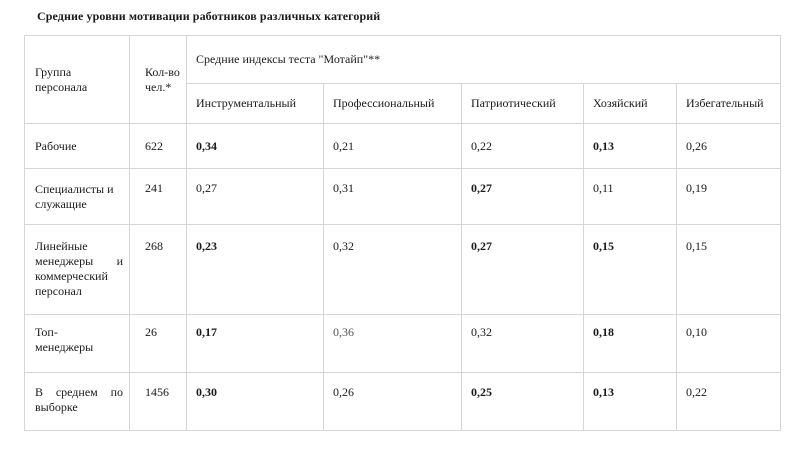 The image size is (800, 449). I want to click on table-row: Рабочие 622 0,34 0,21 0,22 0,13 0,26, so click(402, 146).